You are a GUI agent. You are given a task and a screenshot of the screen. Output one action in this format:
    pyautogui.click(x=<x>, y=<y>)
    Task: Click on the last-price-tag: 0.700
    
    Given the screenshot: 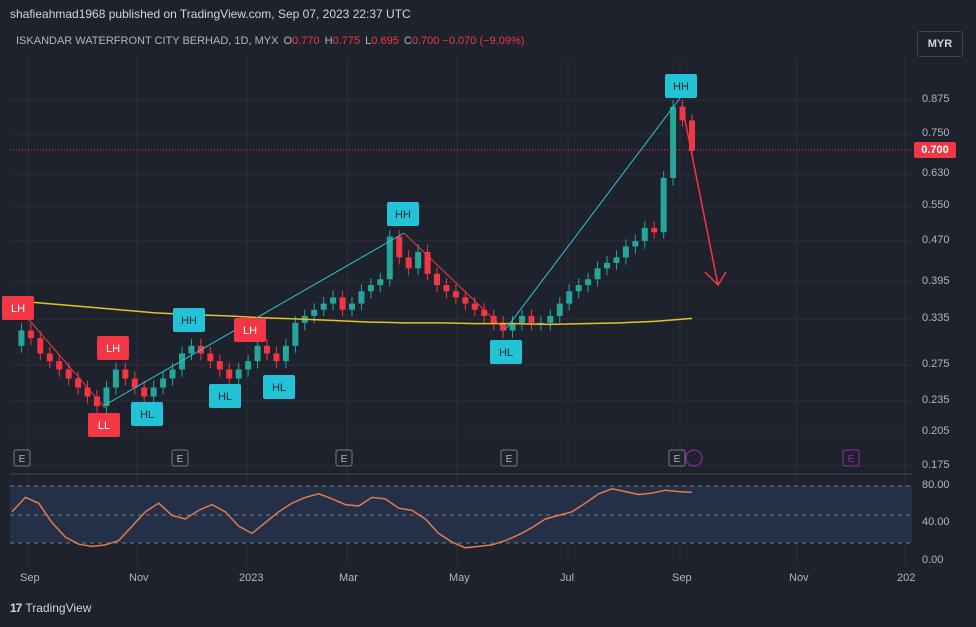 What is the action you would take?
    pyautogui.click(x=935, y=150)
    